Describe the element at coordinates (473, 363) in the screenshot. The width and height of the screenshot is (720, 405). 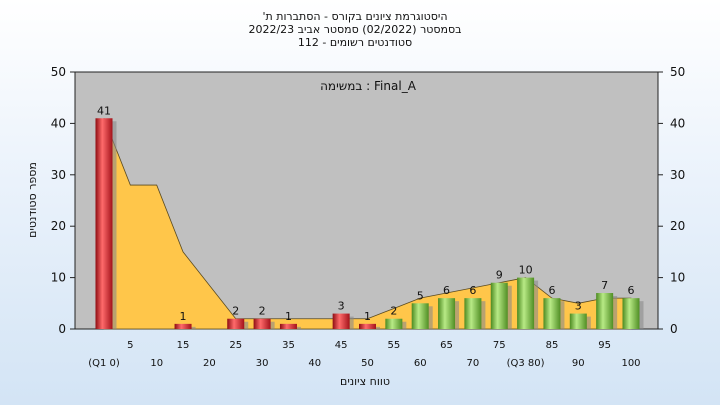
I see `x-tick-label: 70` at that location.